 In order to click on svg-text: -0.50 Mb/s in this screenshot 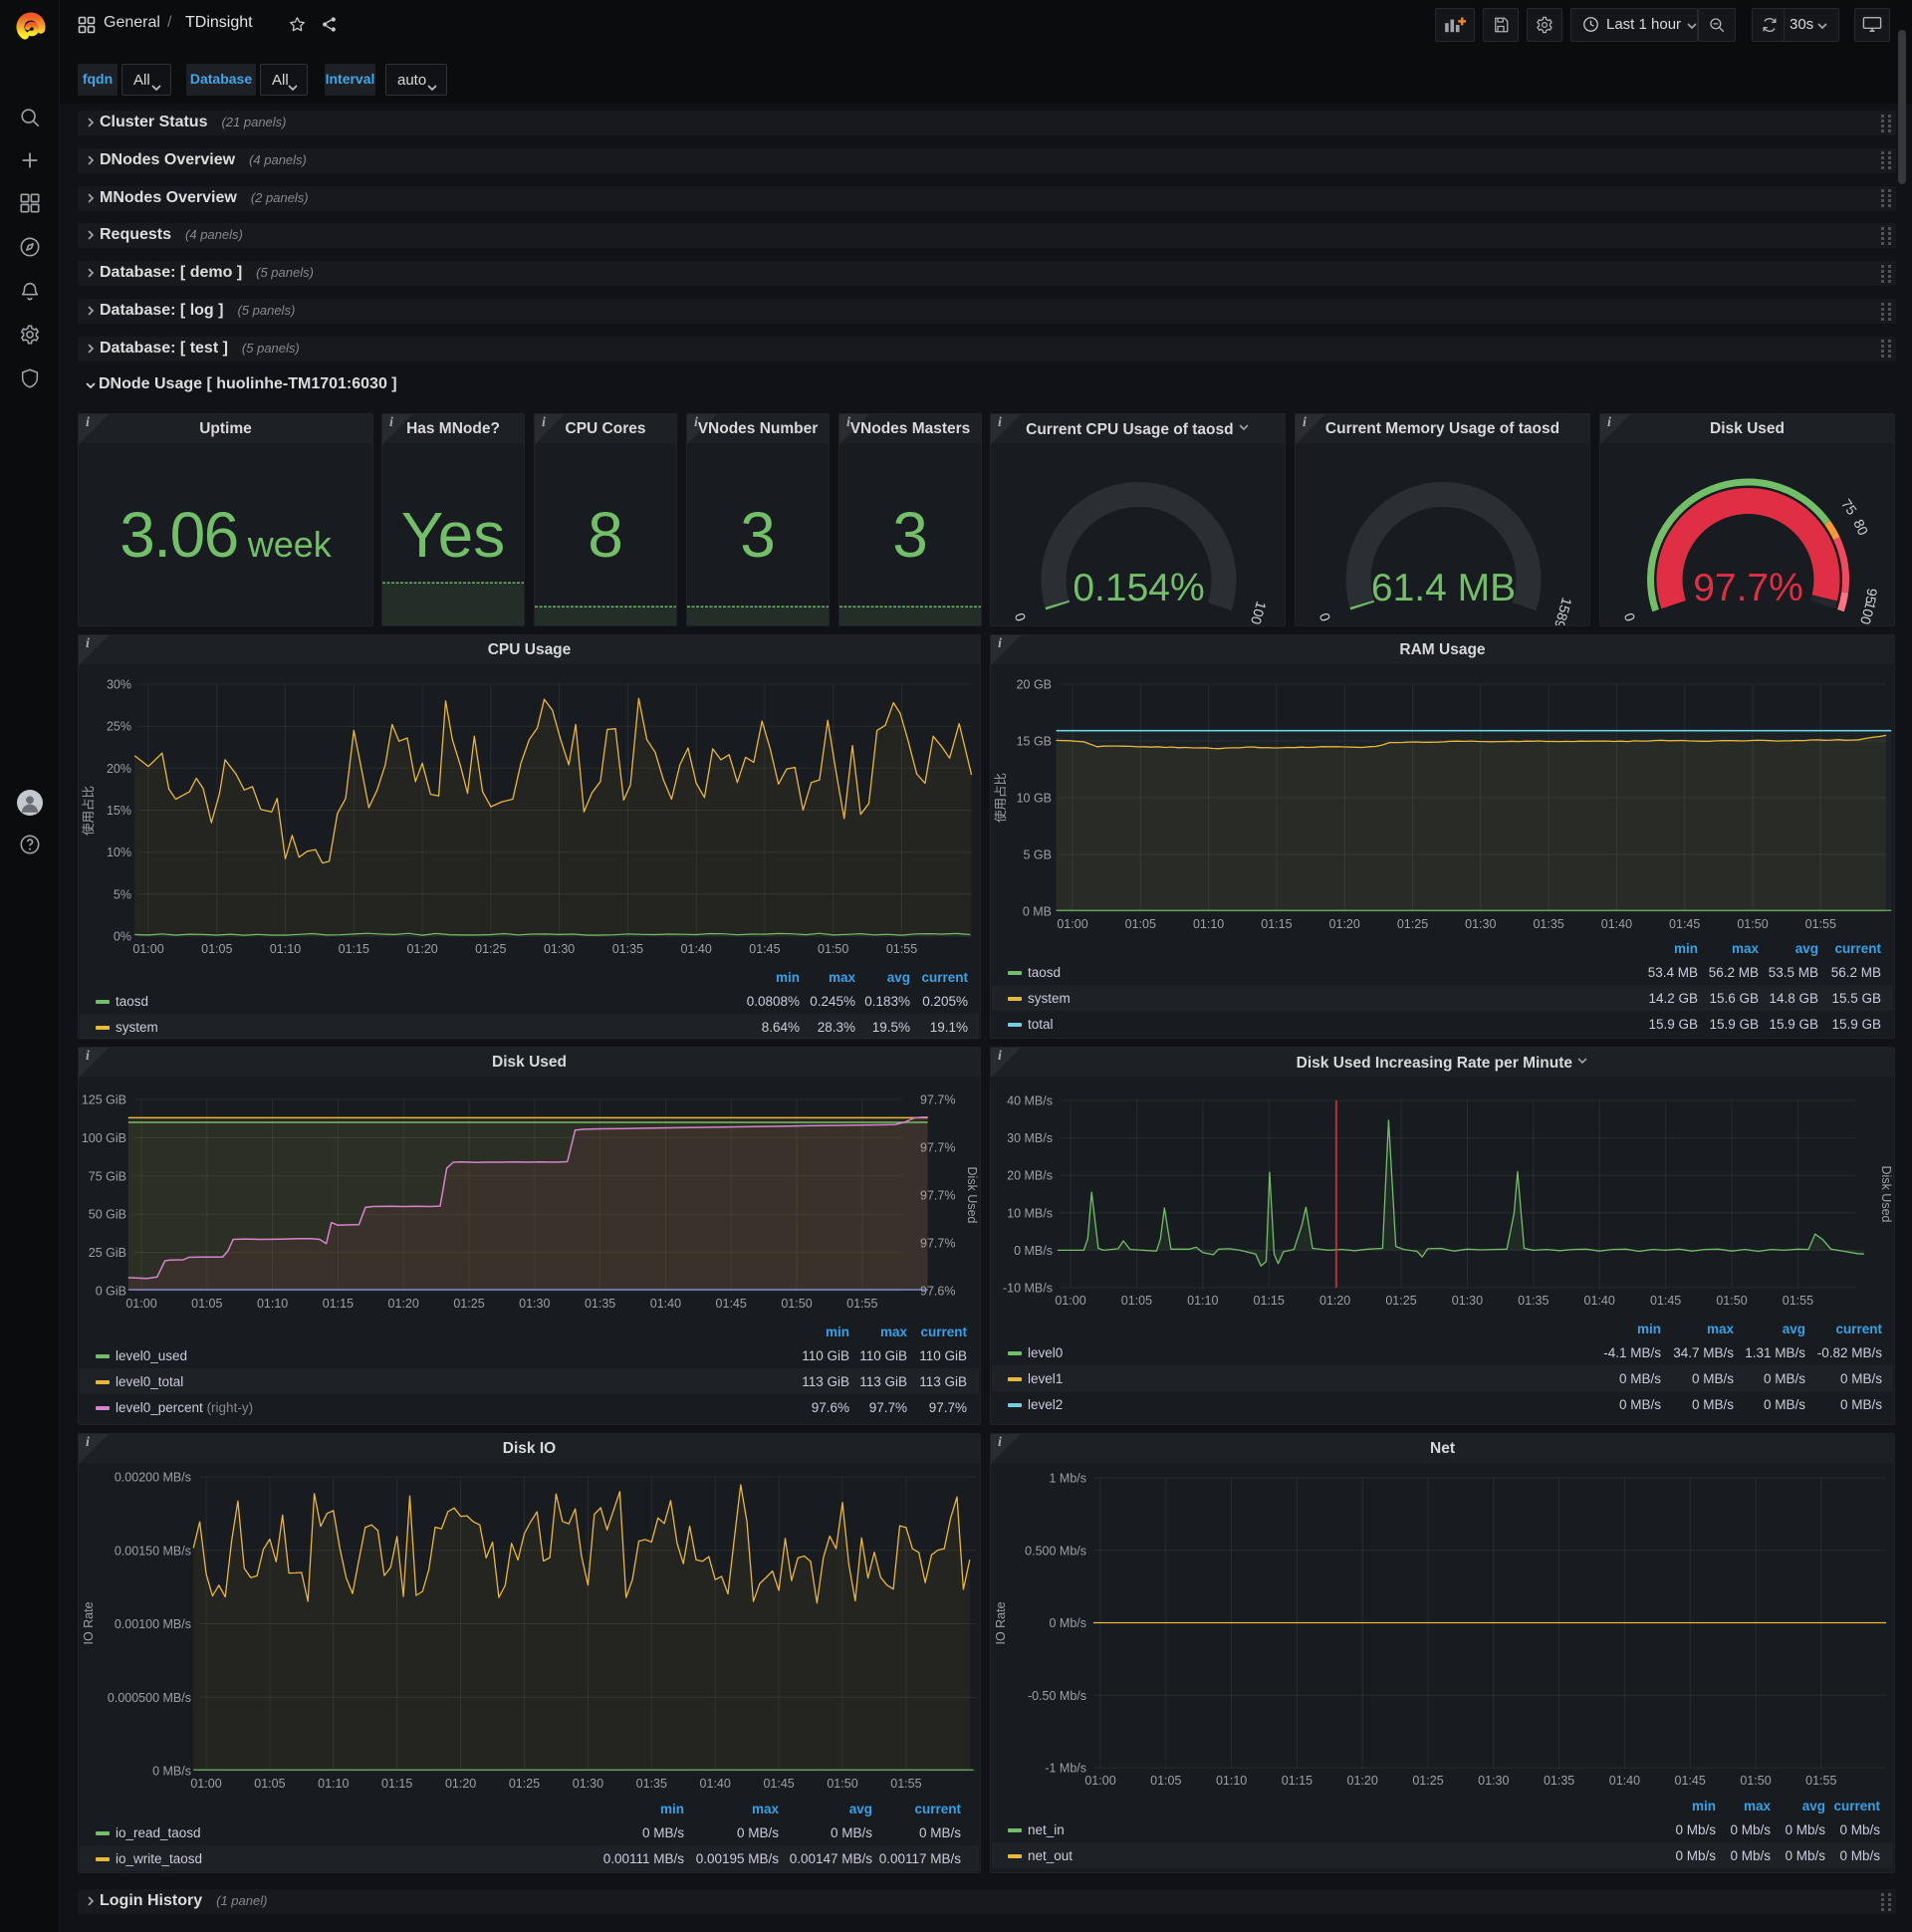, I will do `click(1057, 1696)`.